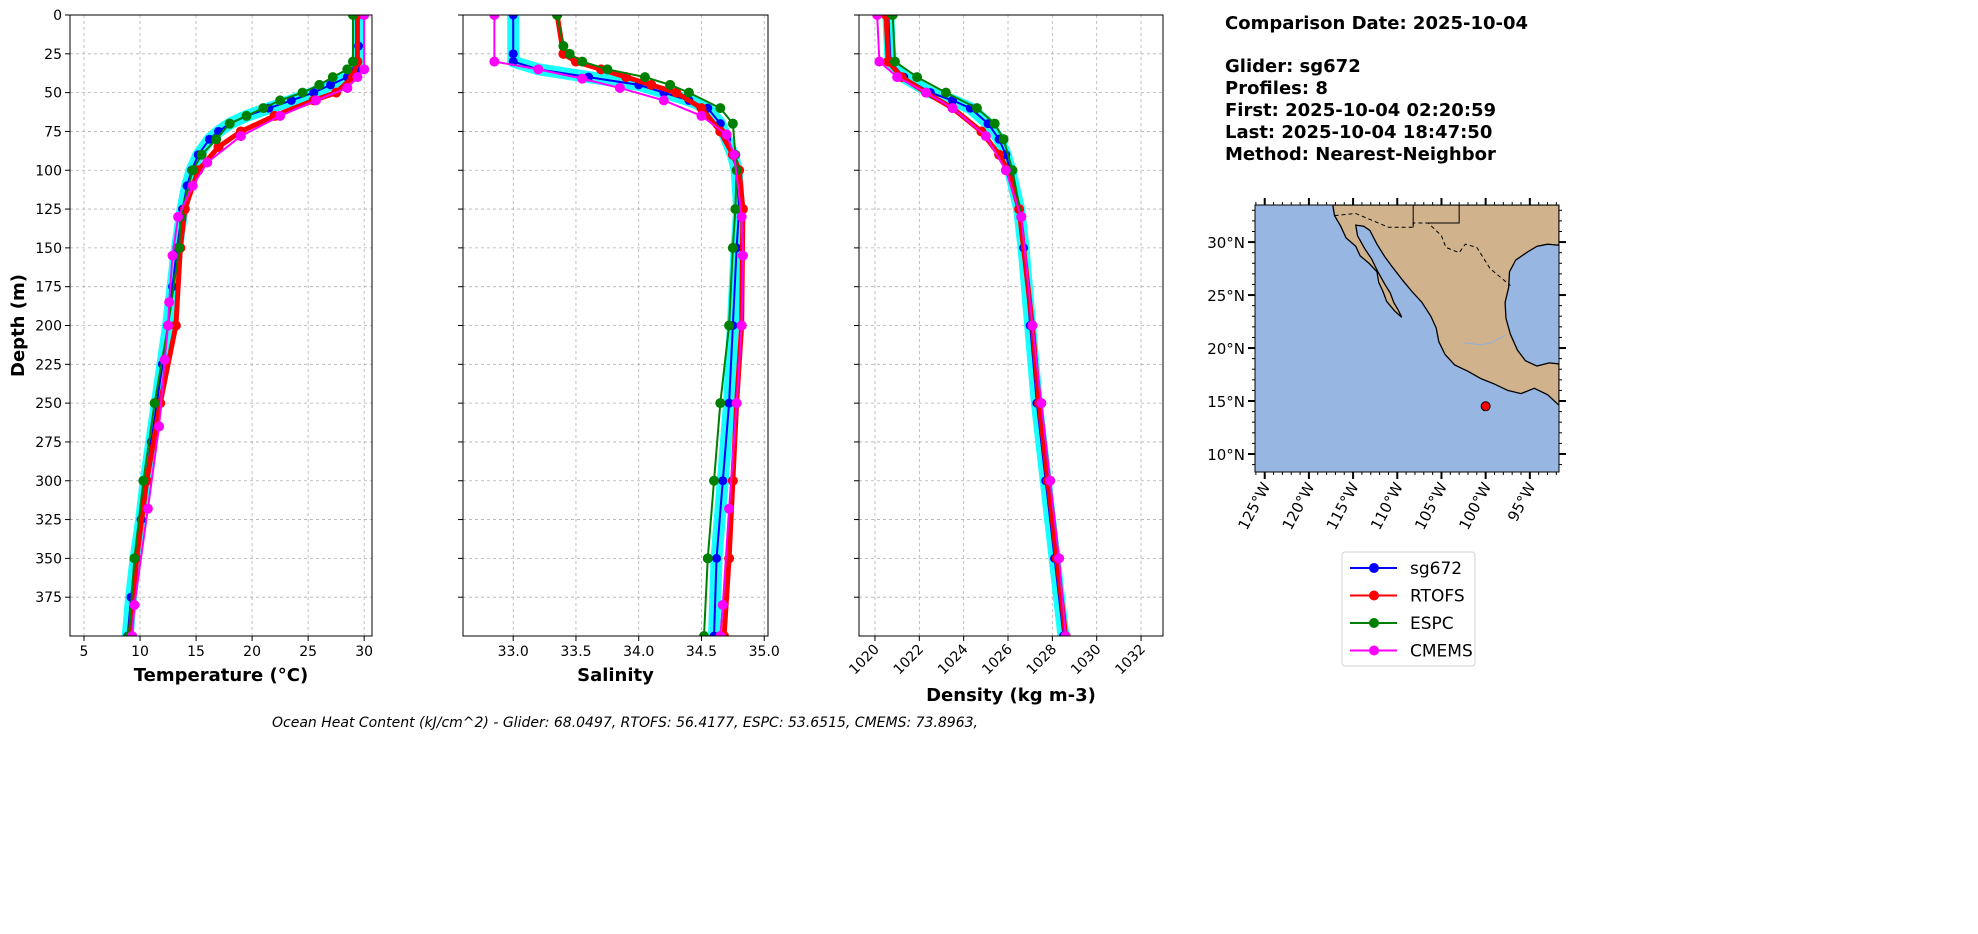 The image size is (1978, 934). Describe the element at coordinates (1436, 569) in the screenshot. I see `legend-label: sg672` at that location.